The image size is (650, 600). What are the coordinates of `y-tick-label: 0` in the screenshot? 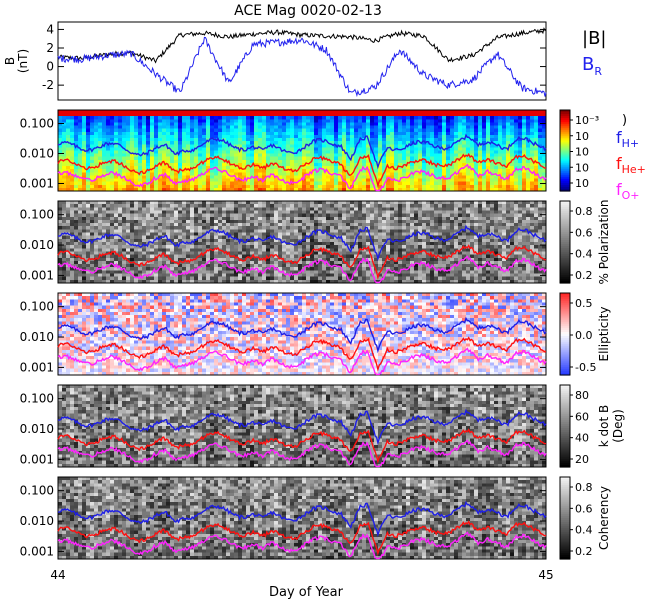 It's located at (50, 67).